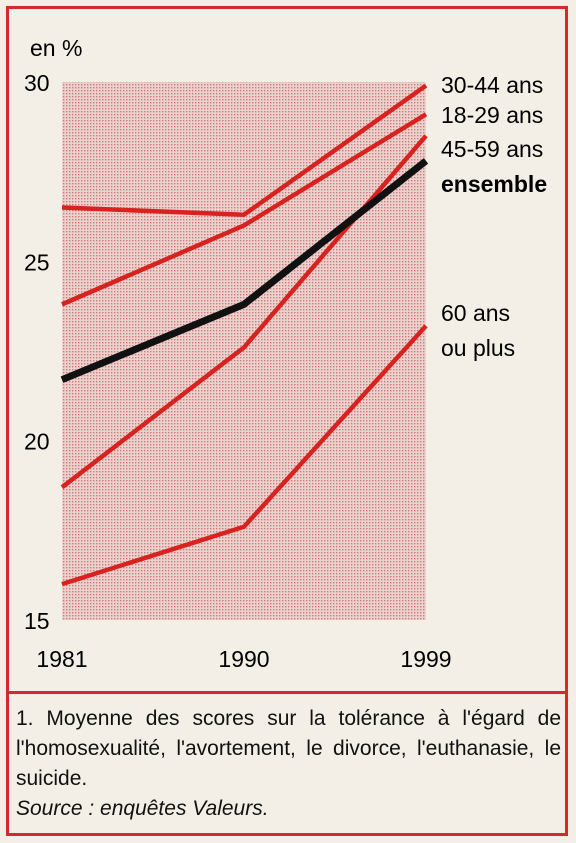 This screenshot has width=576, height=843. Describe the element at coordinates (37, 262) in the screenshot. I see `y-tick-label: 25` at that location.